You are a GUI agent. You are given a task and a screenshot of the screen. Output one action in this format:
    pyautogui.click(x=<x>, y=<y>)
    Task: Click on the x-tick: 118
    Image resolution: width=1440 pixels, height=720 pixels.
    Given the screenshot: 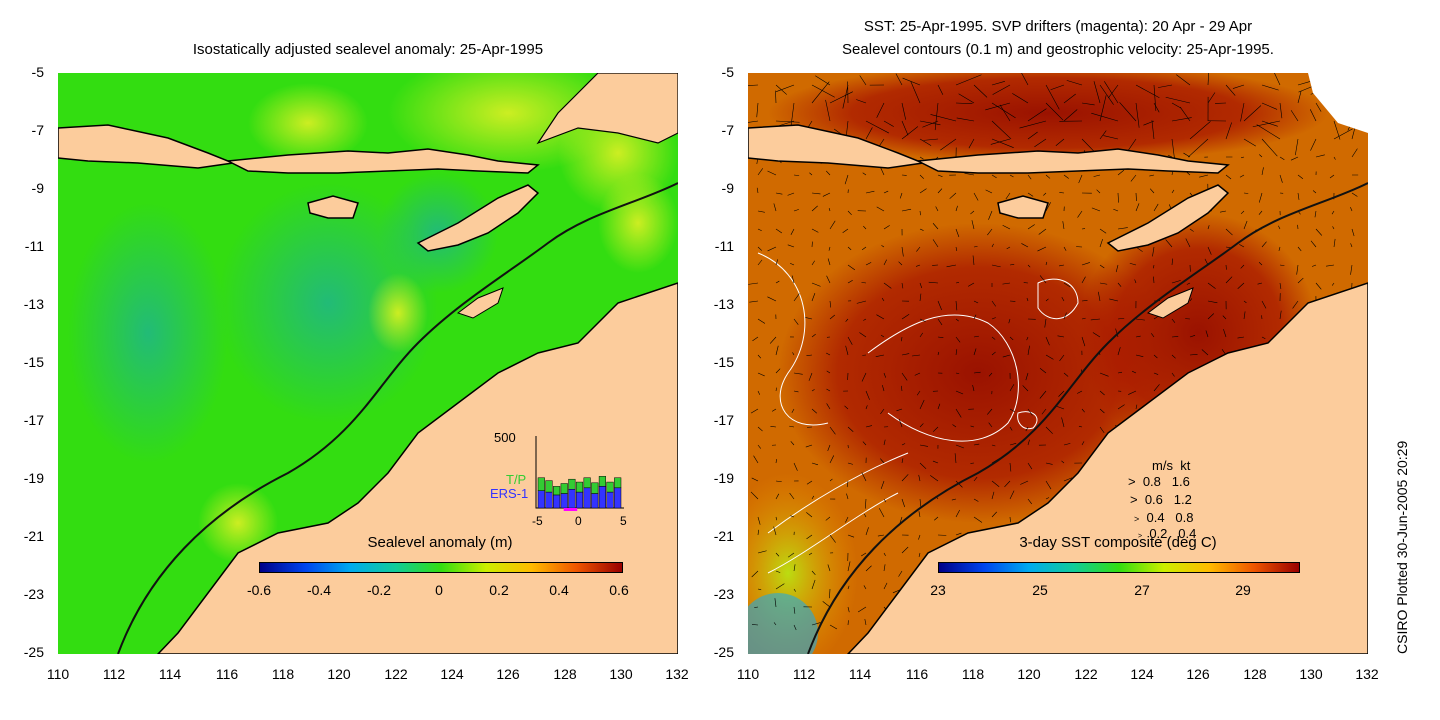 What is the action you would take?
    pyautogui.click(x=973, y=674)
    